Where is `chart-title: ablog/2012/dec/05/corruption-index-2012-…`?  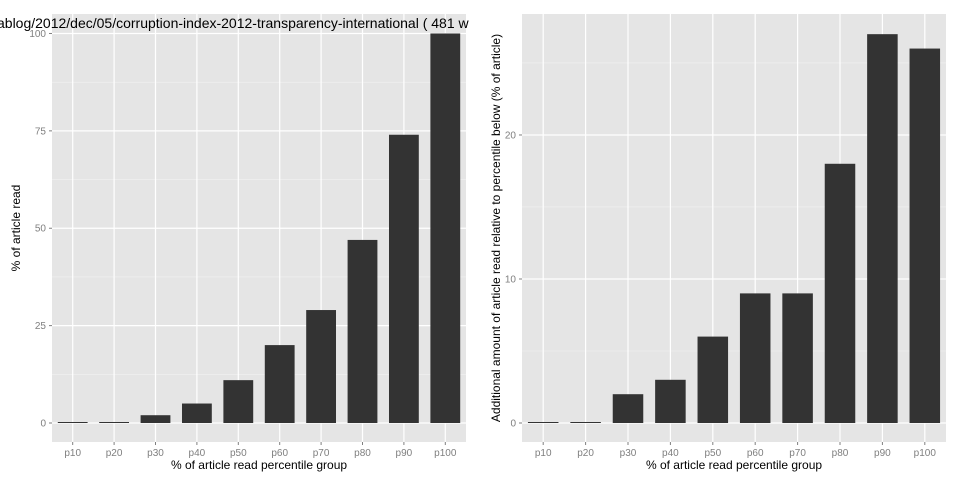 chart-title: ablog/2012/dec/05/corruption-index-2012-… is located at coordinates (235, 23).